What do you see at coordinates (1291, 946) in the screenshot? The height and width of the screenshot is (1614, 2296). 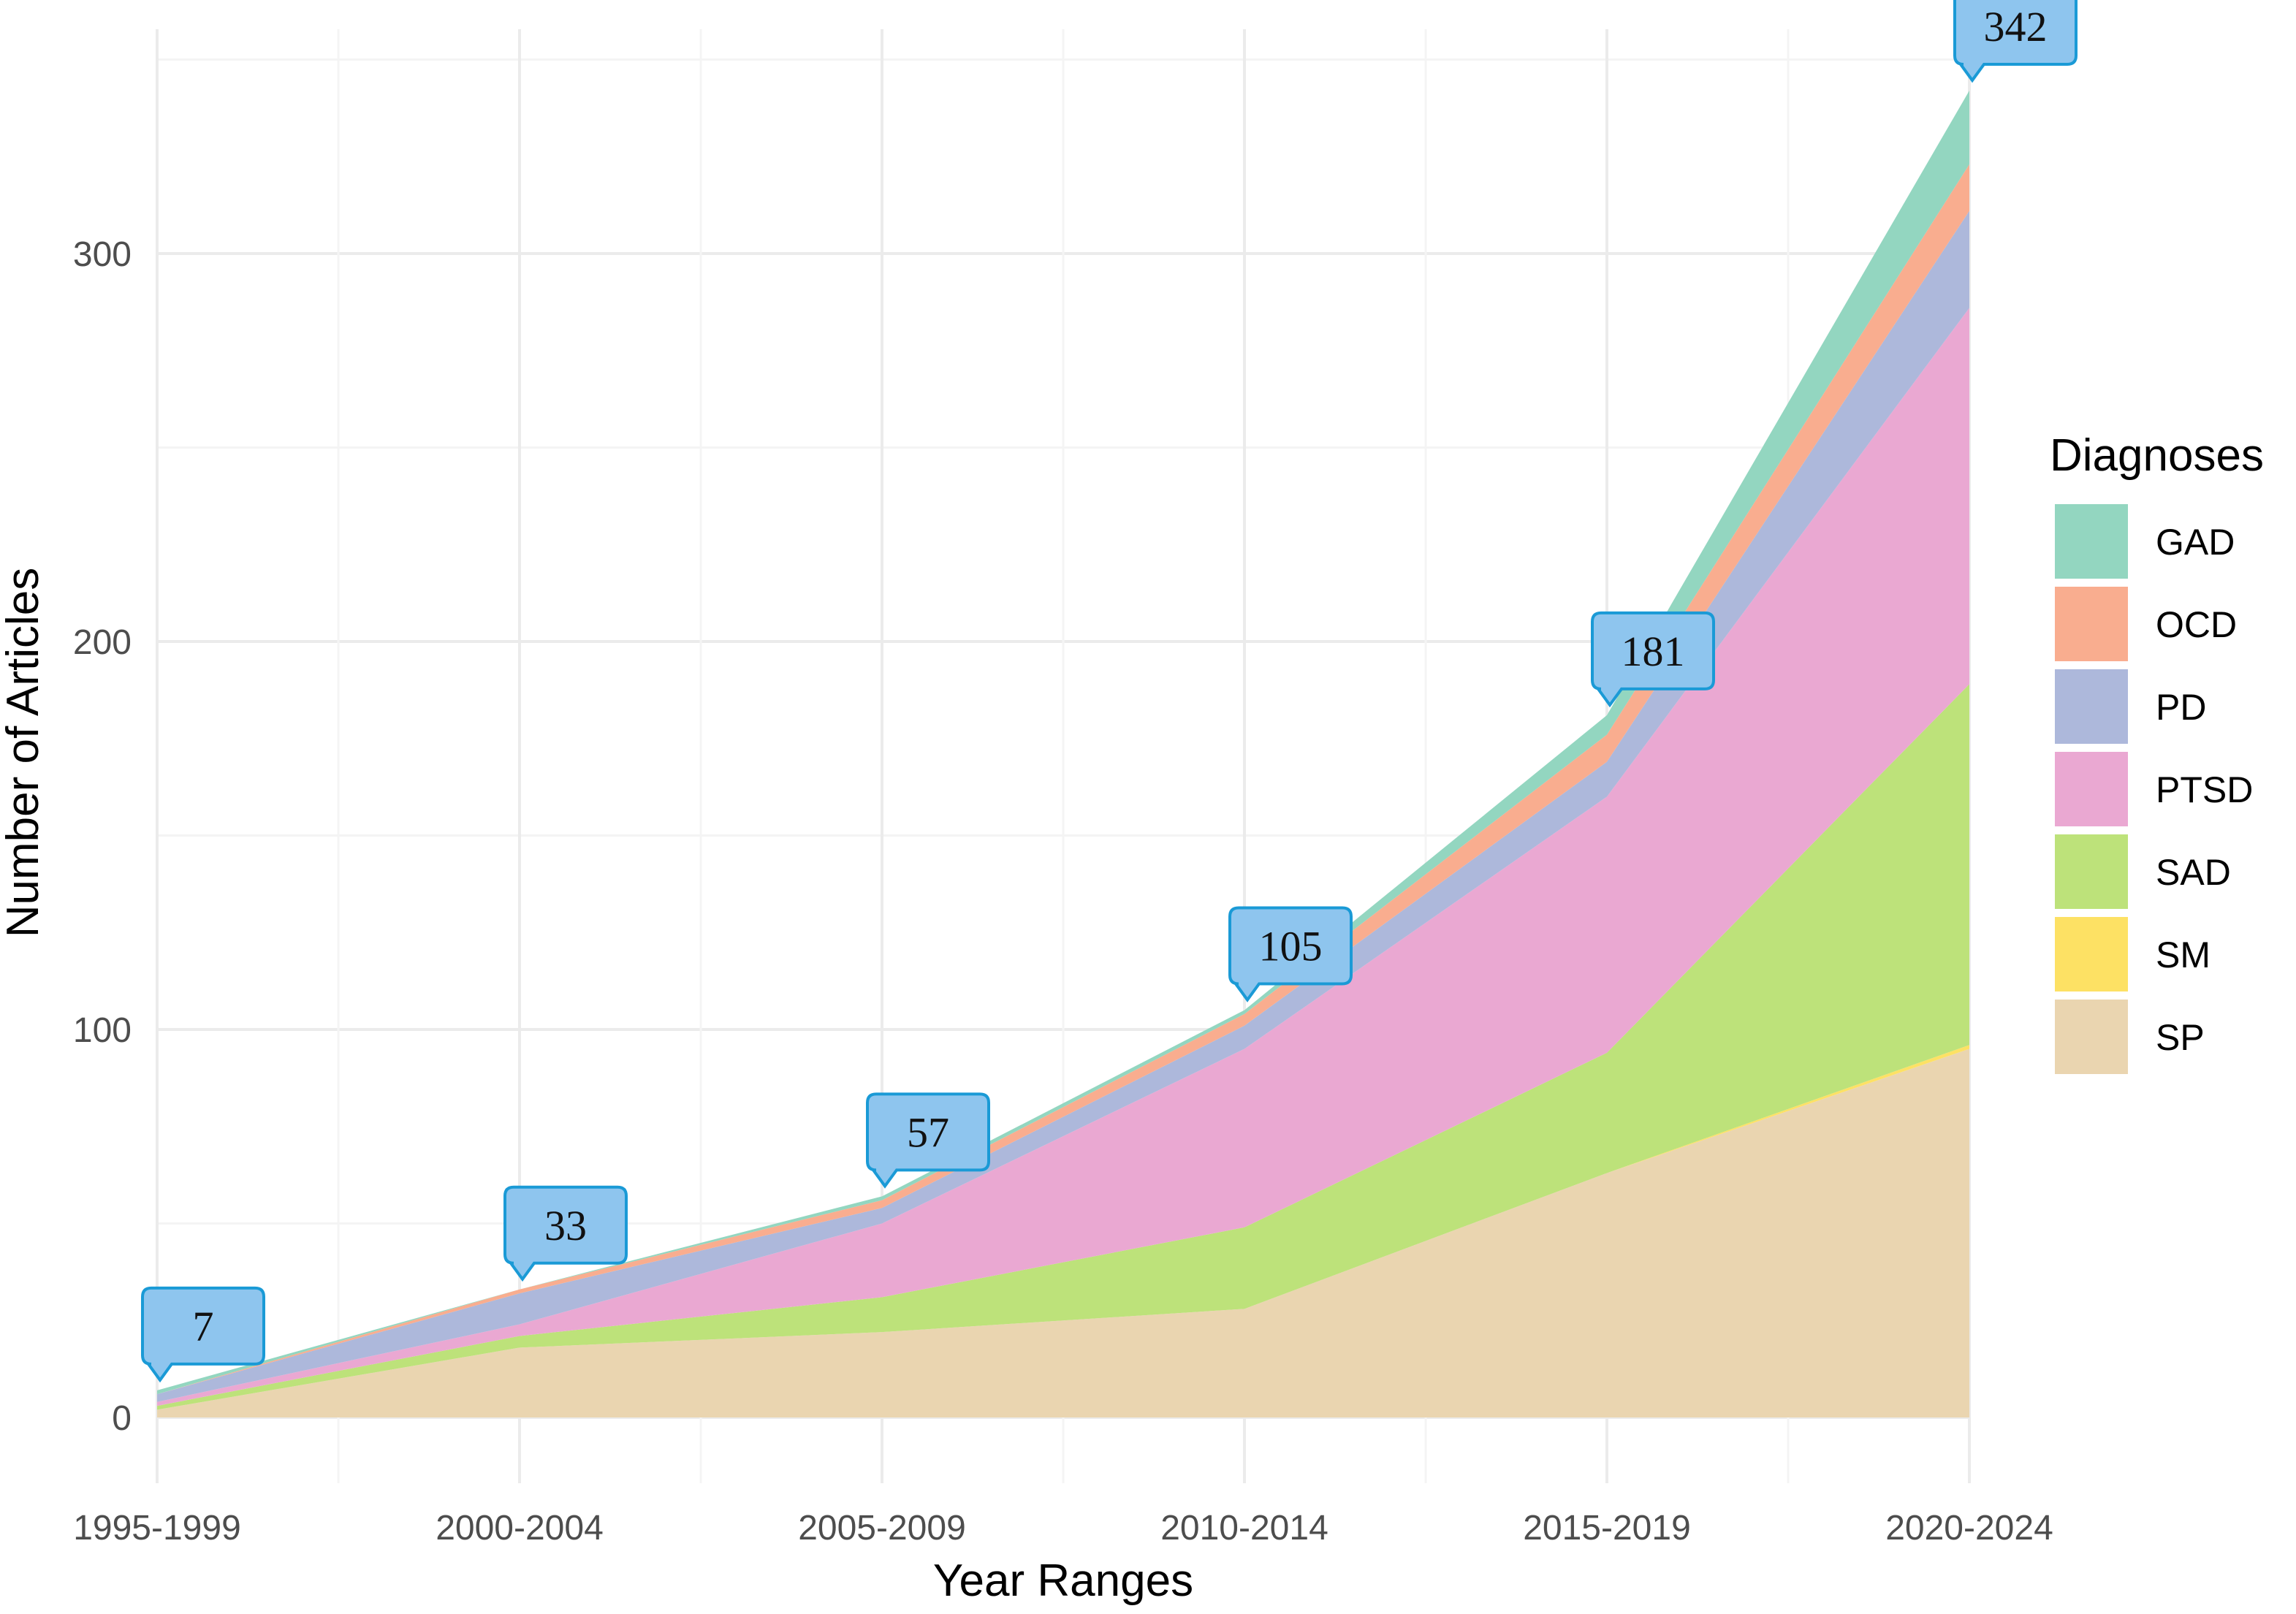 I see `callout-value: 105` at bounding box center [1291, 946].